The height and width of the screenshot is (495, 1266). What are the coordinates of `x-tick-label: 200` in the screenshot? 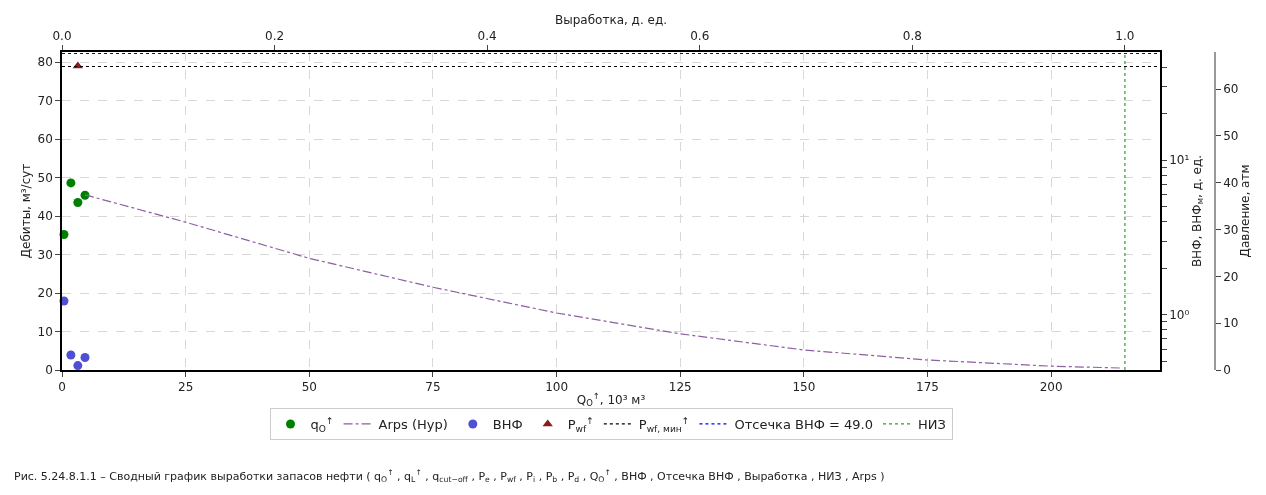 It's located at (1051, 387).